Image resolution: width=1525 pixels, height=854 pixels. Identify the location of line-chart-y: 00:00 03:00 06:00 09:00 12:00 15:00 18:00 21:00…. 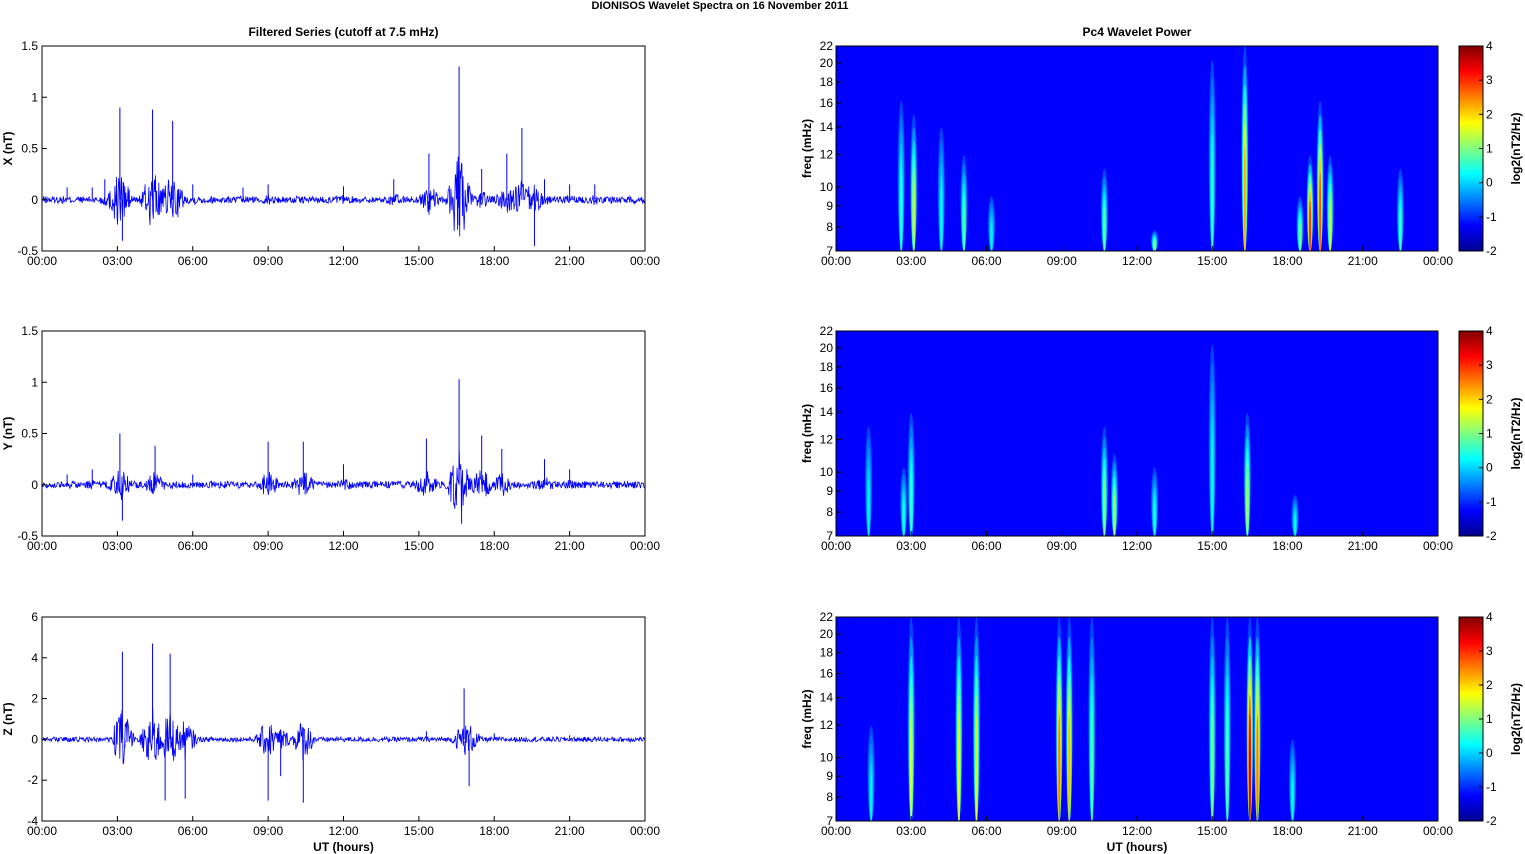
(330, 438).